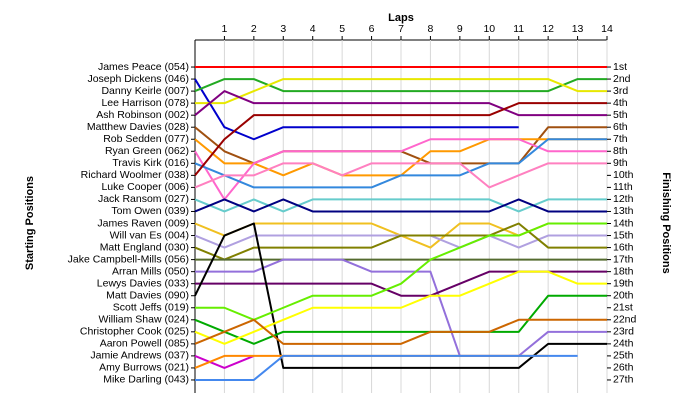 The width and height of the screenshot is (700, 405). I want to click on chart-title: Laps, so click(401, 18).